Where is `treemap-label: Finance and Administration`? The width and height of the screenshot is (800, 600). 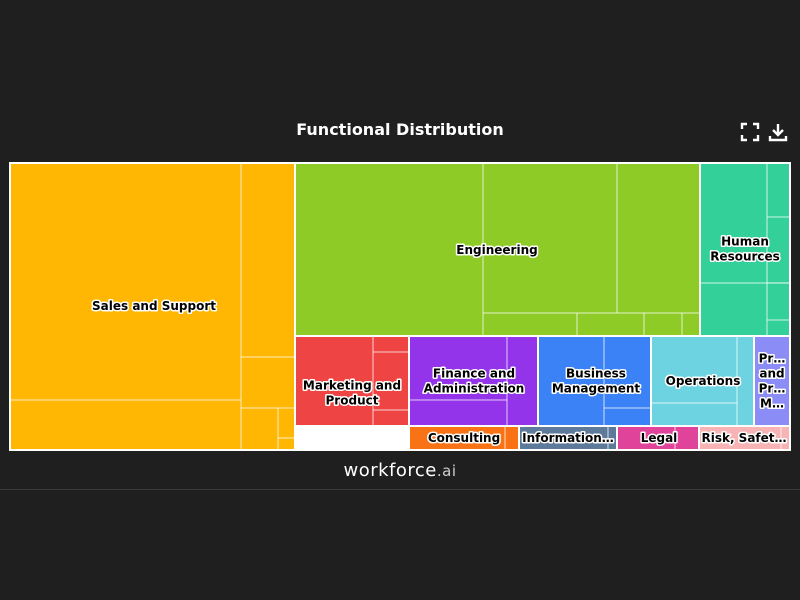 treemap-label: Finance and Administration is located at coordinates (474, 381).